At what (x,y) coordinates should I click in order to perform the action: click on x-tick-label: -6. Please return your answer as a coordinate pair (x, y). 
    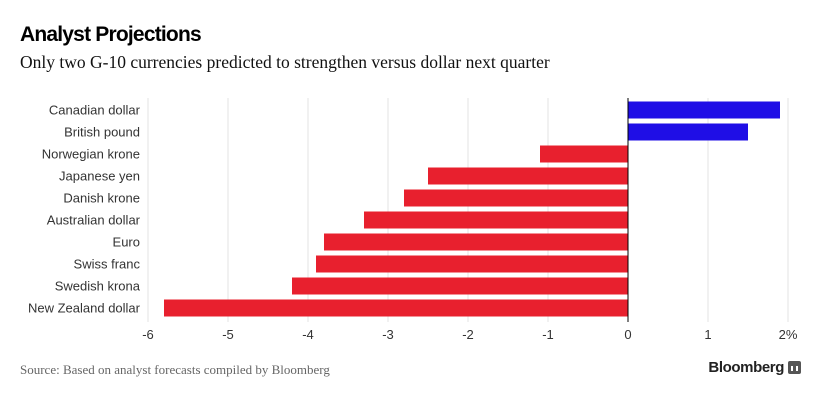
    Looking at the image, I should click on (148, 334).